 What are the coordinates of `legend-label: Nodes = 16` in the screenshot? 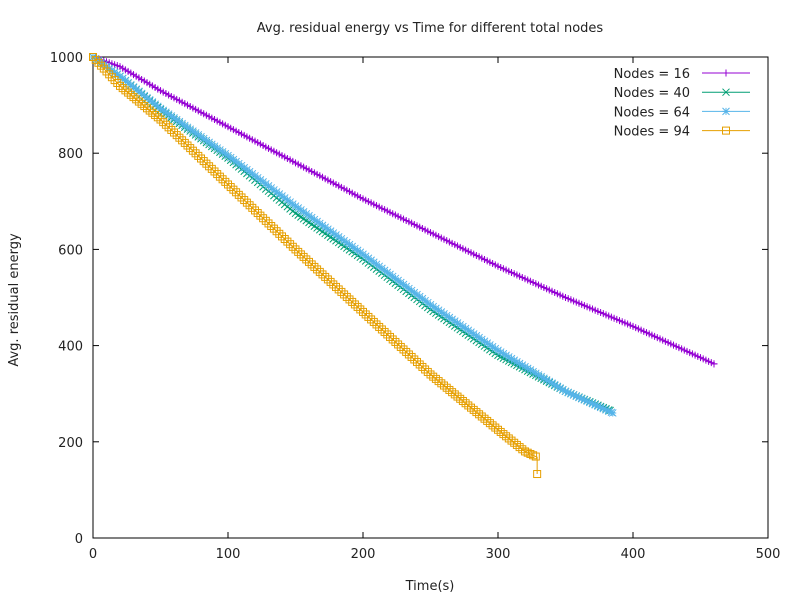 It's located at (652, 74).